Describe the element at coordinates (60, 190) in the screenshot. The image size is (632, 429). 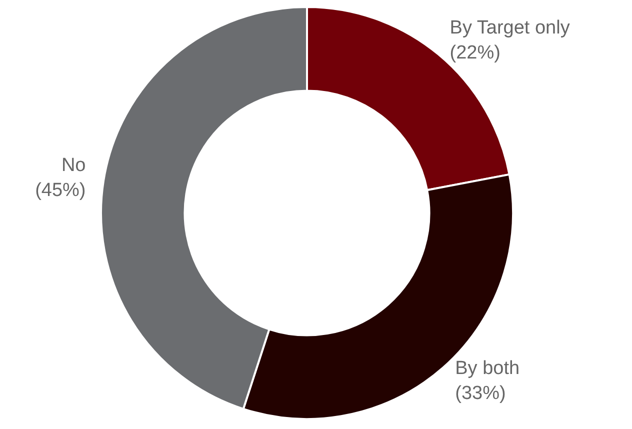
I see `data-label: (45%)` at that location.